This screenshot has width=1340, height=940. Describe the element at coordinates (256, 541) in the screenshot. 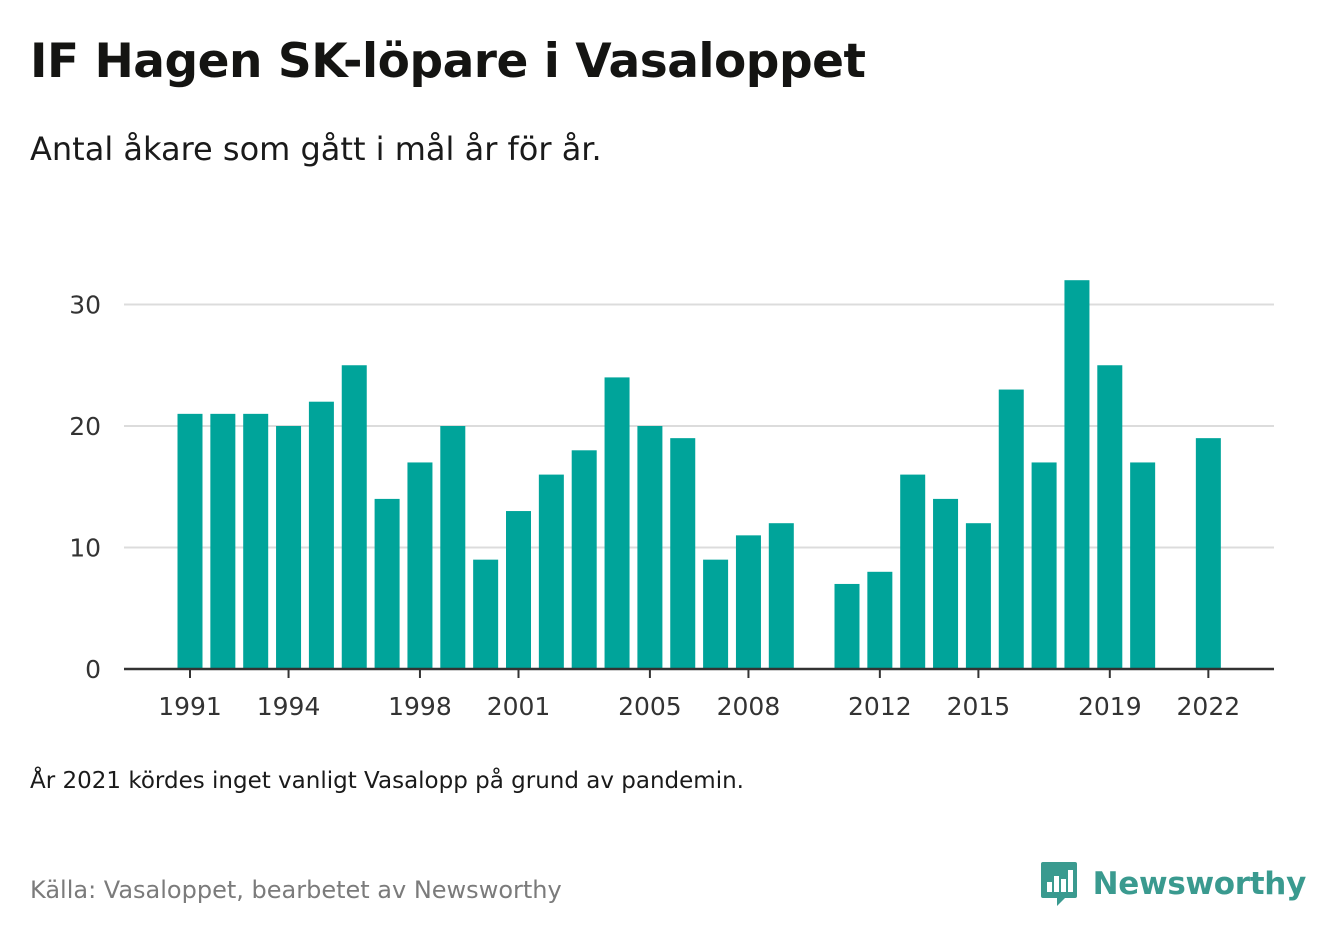

I see `bar-1993` at that location.